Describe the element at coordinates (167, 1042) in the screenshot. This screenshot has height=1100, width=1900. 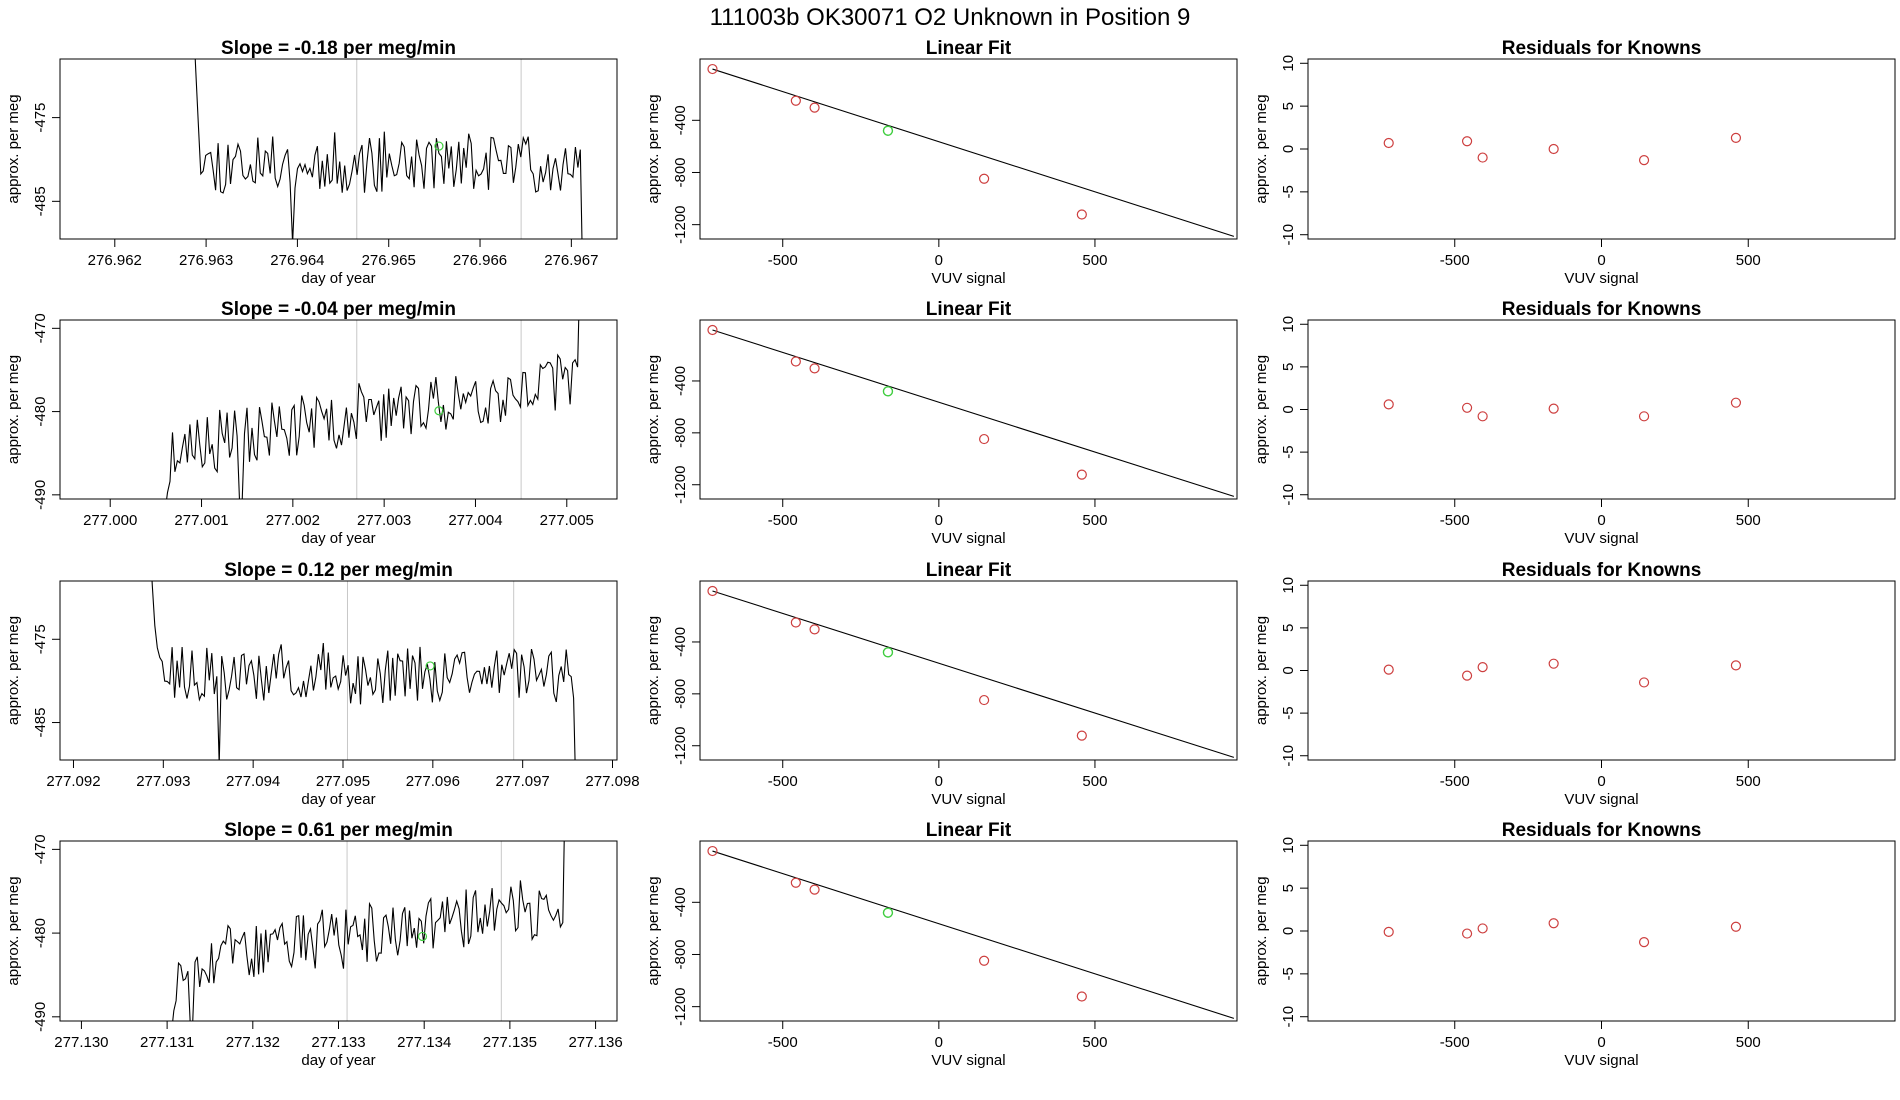
I see `x-tick-label: 277.131` at that location.